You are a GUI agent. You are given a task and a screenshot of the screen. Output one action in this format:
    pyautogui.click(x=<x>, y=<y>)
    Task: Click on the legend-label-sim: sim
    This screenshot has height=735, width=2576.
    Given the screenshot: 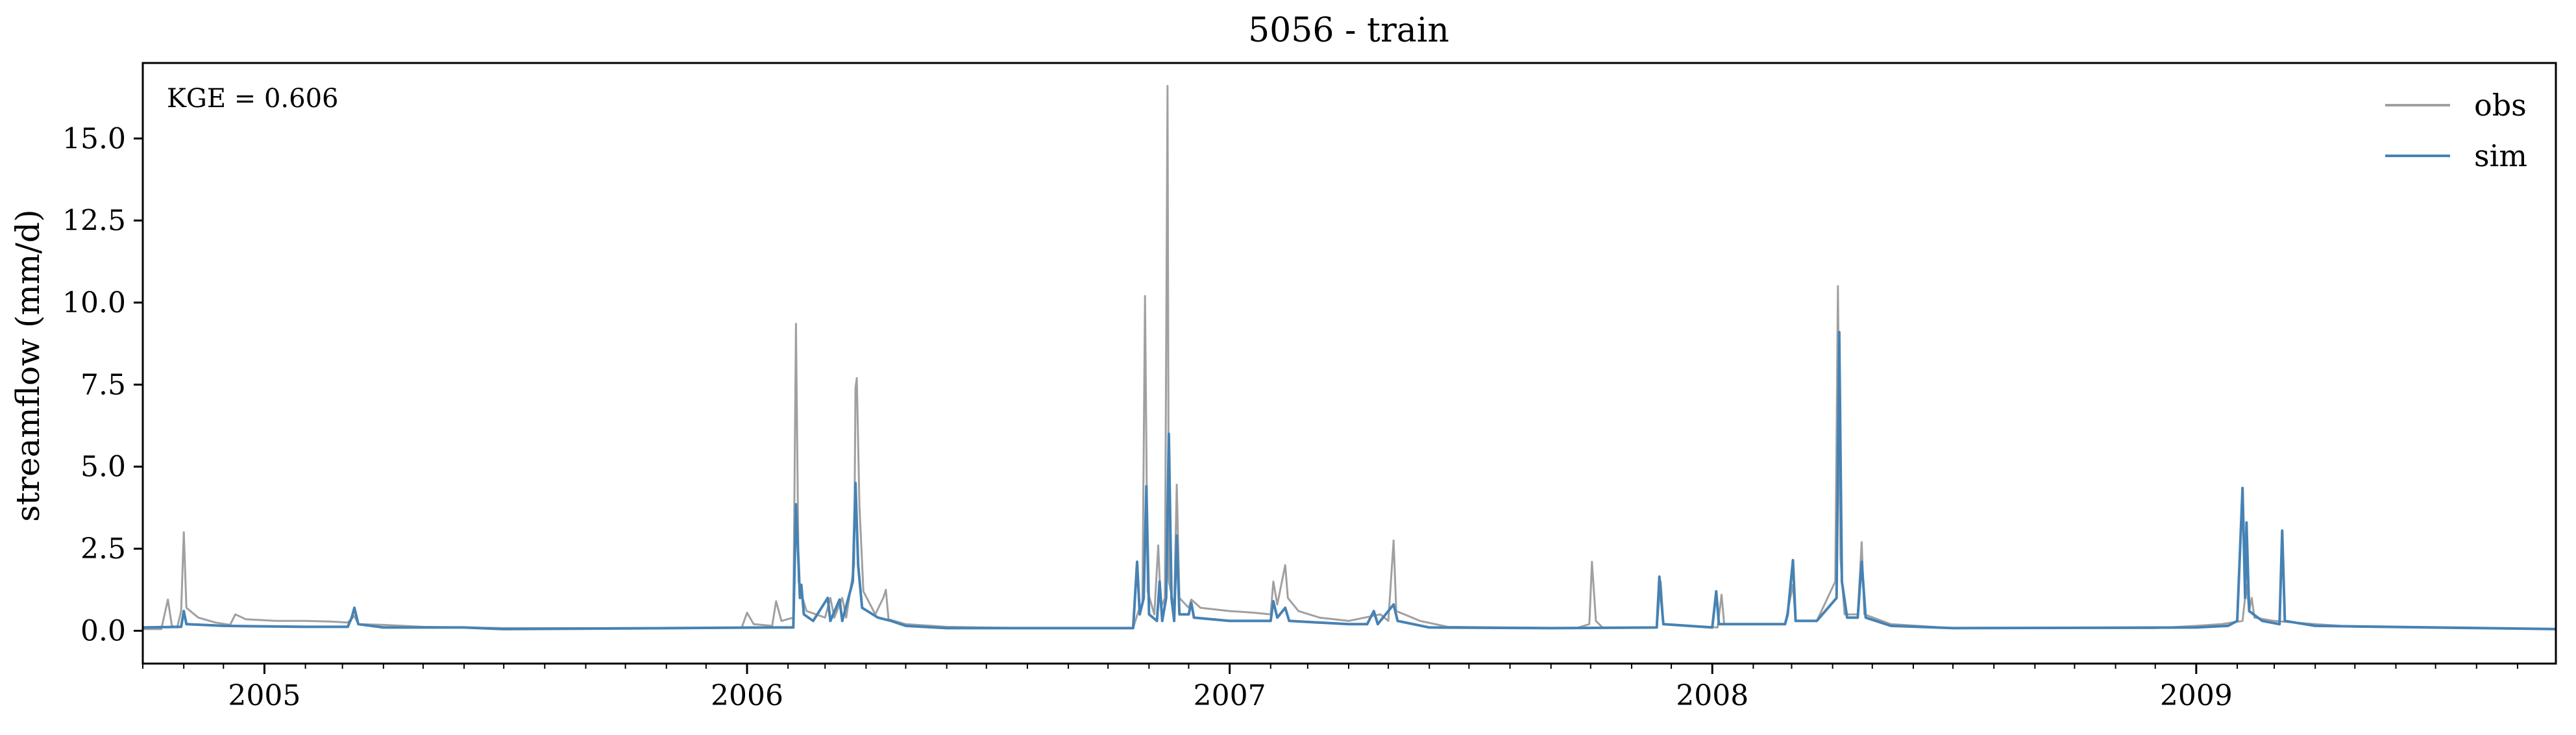 What is the action you would take?
    pyautogui.click(x=2500, y=155)
    